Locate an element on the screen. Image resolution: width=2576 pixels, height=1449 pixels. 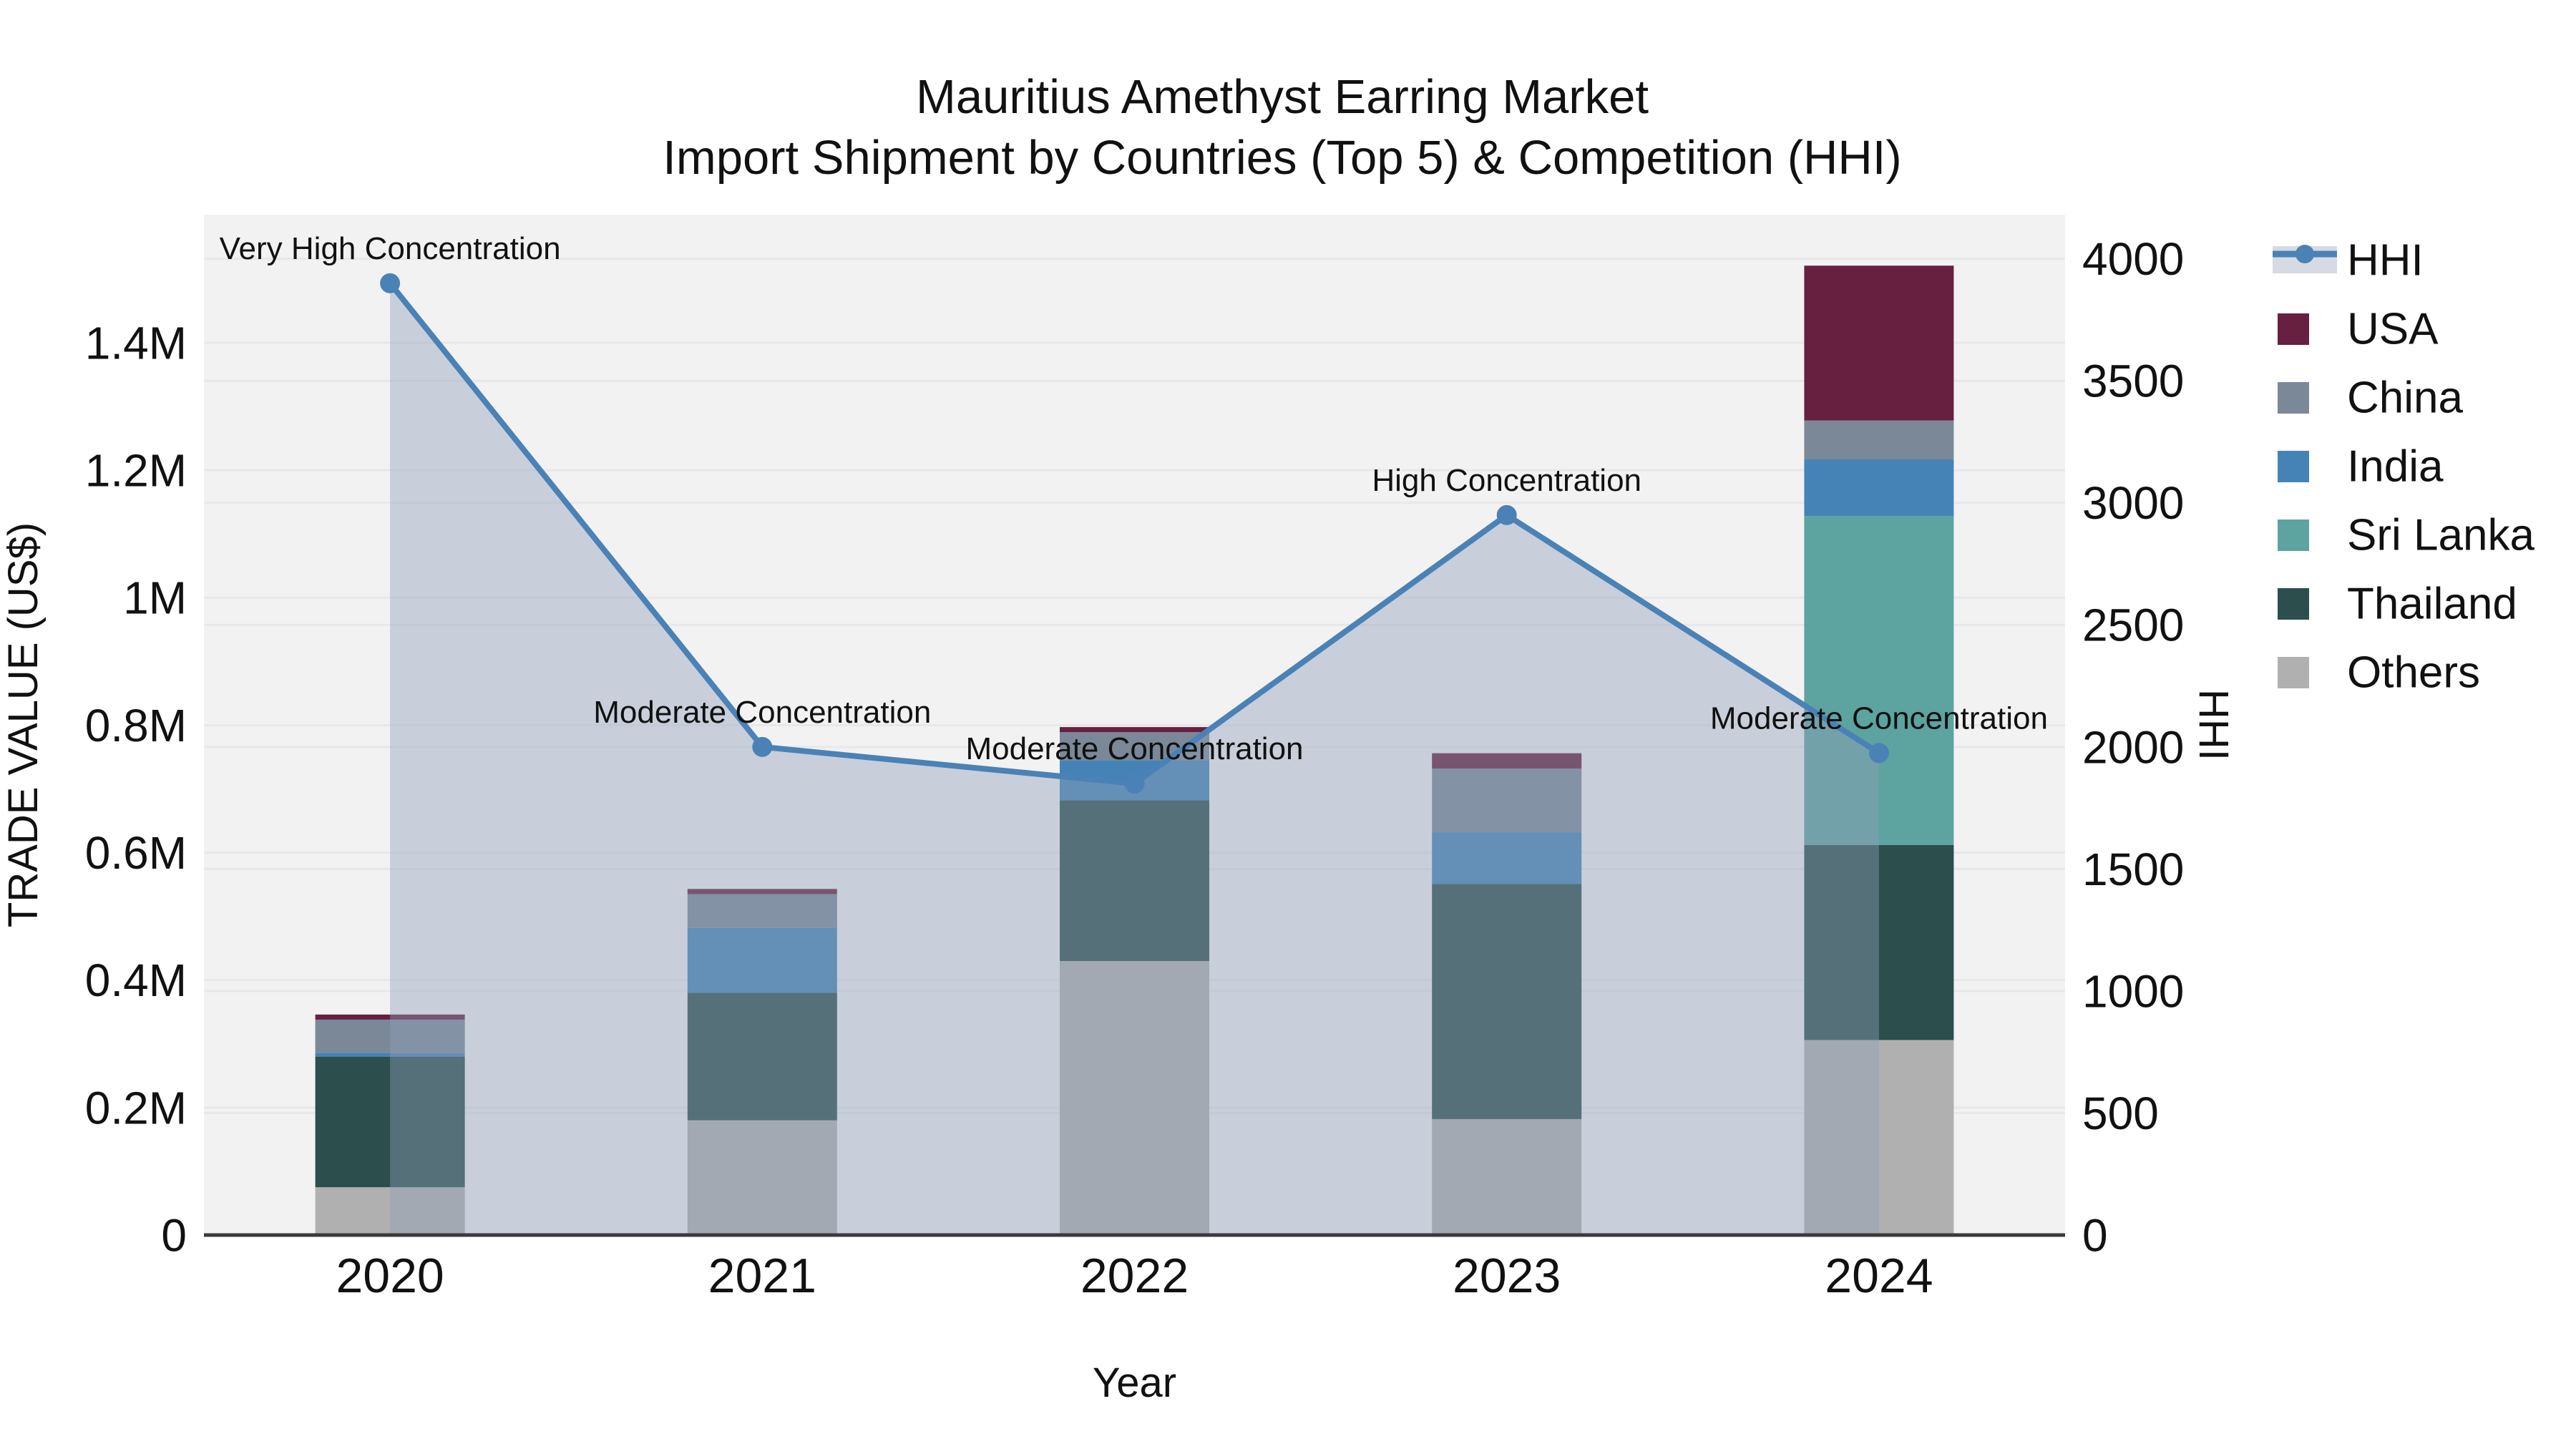
bar-segment-USA-2022 is located at coordinates (1134, 730).